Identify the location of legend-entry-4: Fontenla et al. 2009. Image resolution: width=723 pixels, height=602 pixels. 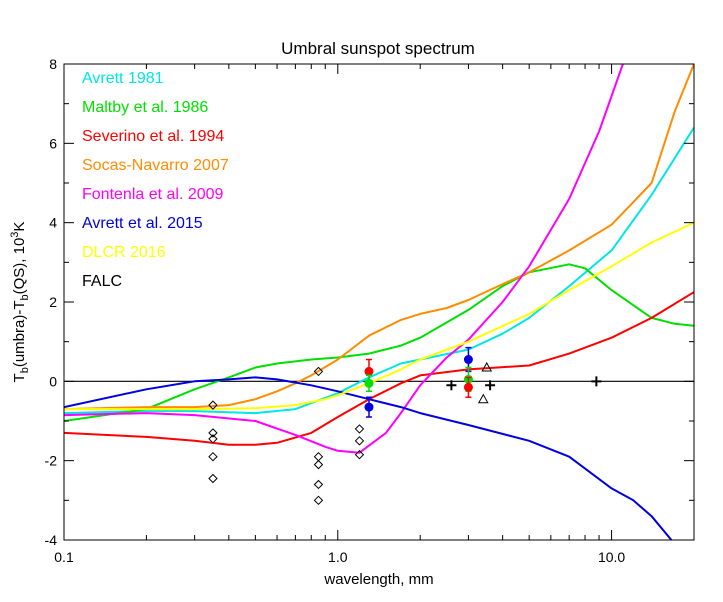
(153, 194).